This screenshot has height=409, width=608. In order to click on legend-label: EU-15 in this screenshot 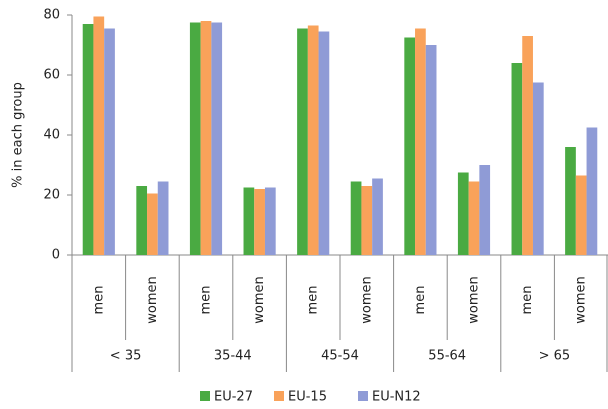, I will do `click(307, 397)`.